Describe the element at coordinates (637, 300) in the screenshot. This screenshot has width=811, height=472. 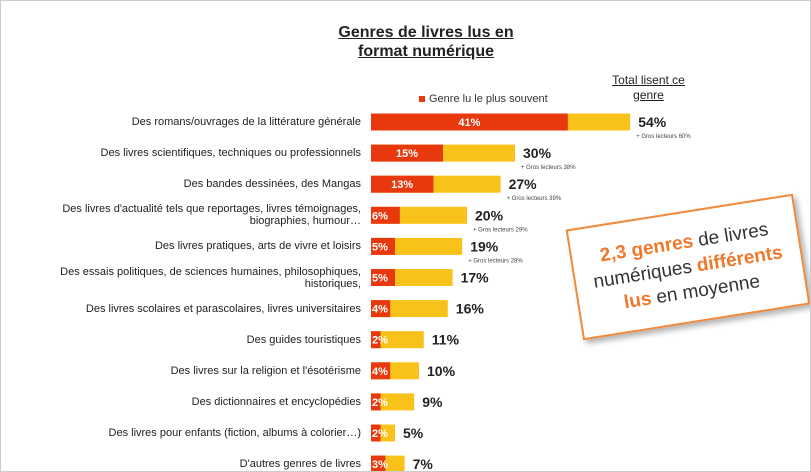
I see `callout-text: lus` at that location.